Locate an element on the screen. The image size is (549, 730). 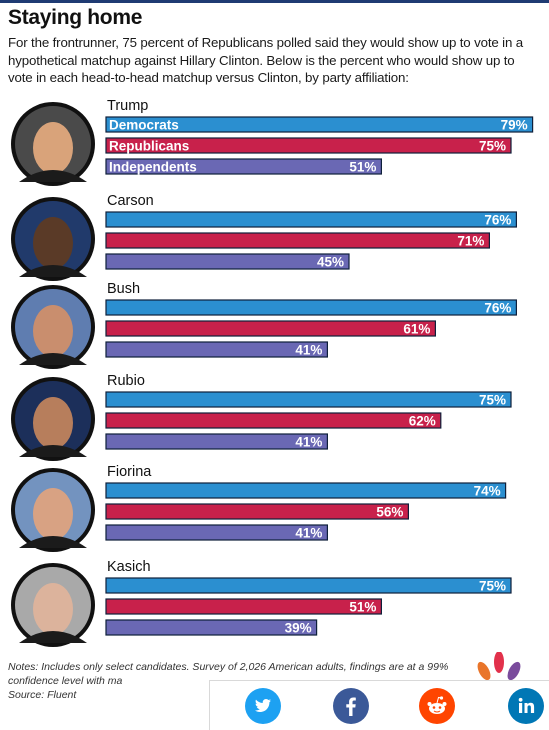
twitter-icon is located at coordinates (263, 706).